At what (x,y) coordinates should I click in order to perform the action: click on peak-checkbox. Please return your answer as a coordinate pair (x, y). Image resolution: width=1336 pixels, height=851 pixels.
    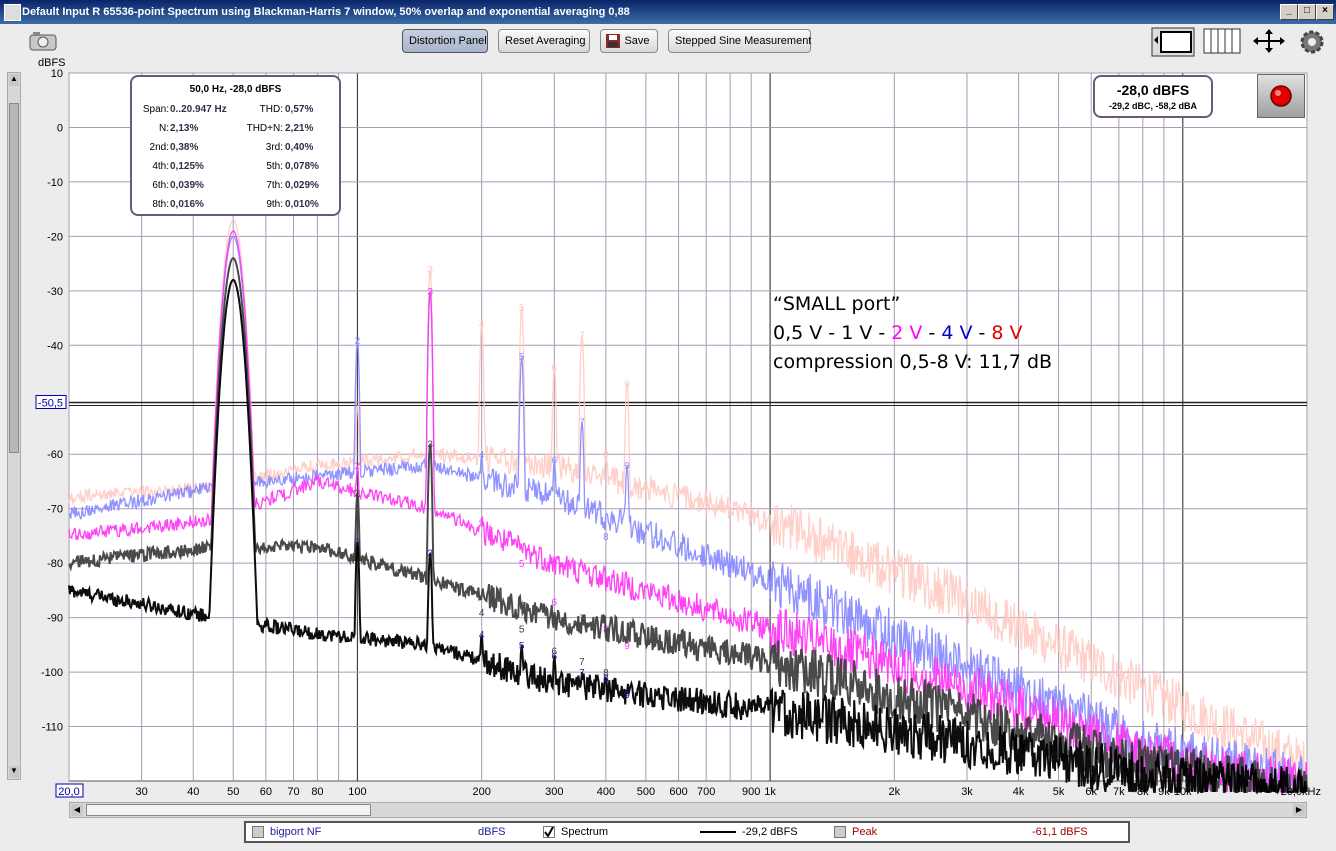
    Looking at the image, I should click on (840, 832).